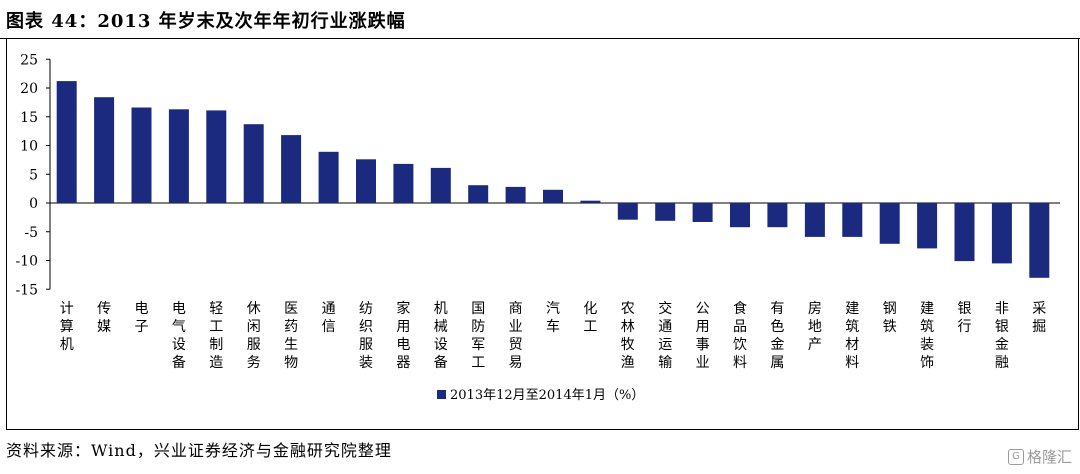 The image size is (1080, 474). What do you see at coordinates (777, 336) in the screenshot?
I see `x-tick-label: 有色金属` at bounding box center [777, 336].